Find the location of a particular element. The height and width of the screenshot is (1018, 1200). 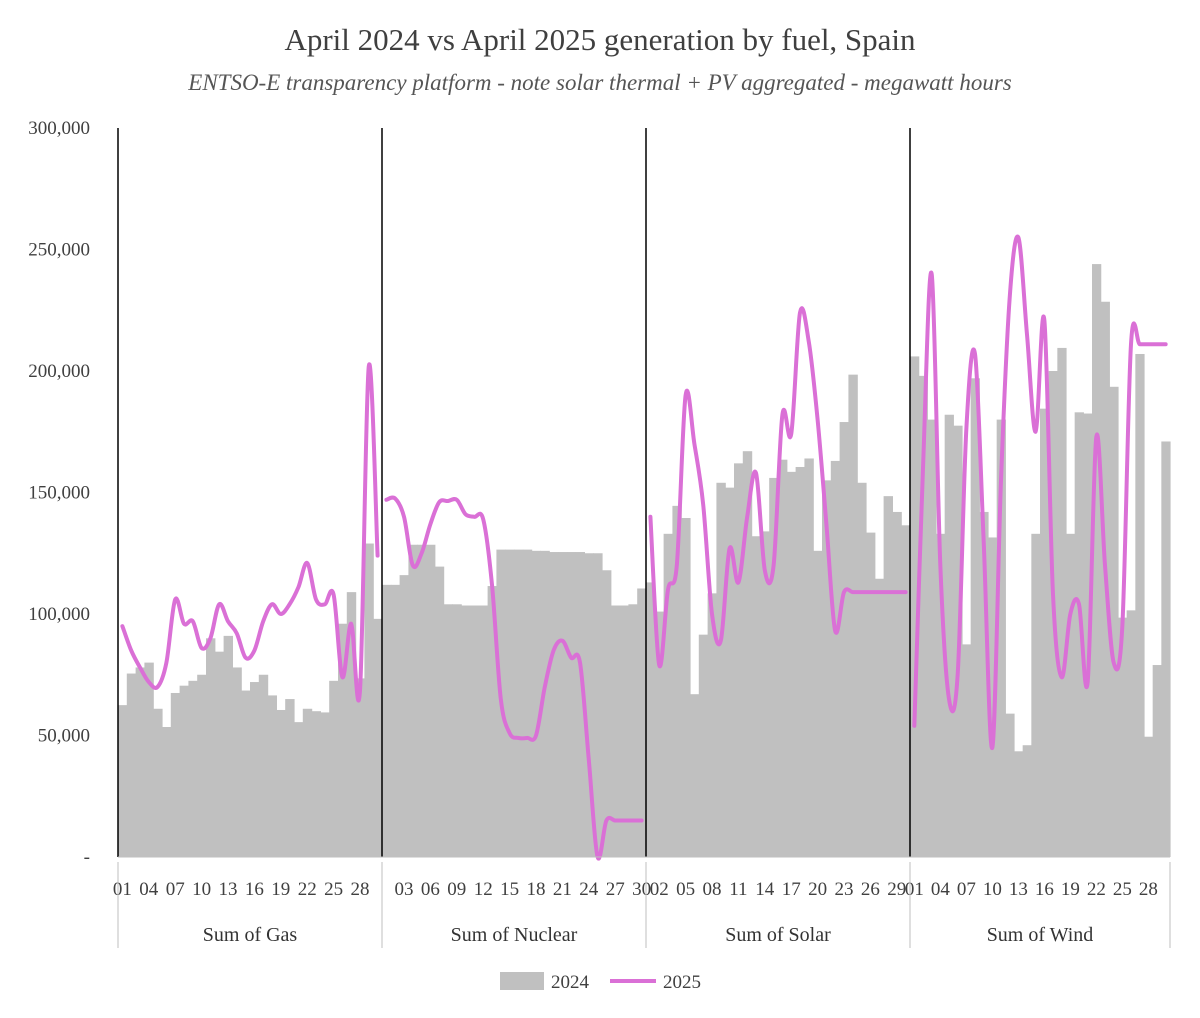

x-tick-label: 16 is located at coordinates (1044, 889).